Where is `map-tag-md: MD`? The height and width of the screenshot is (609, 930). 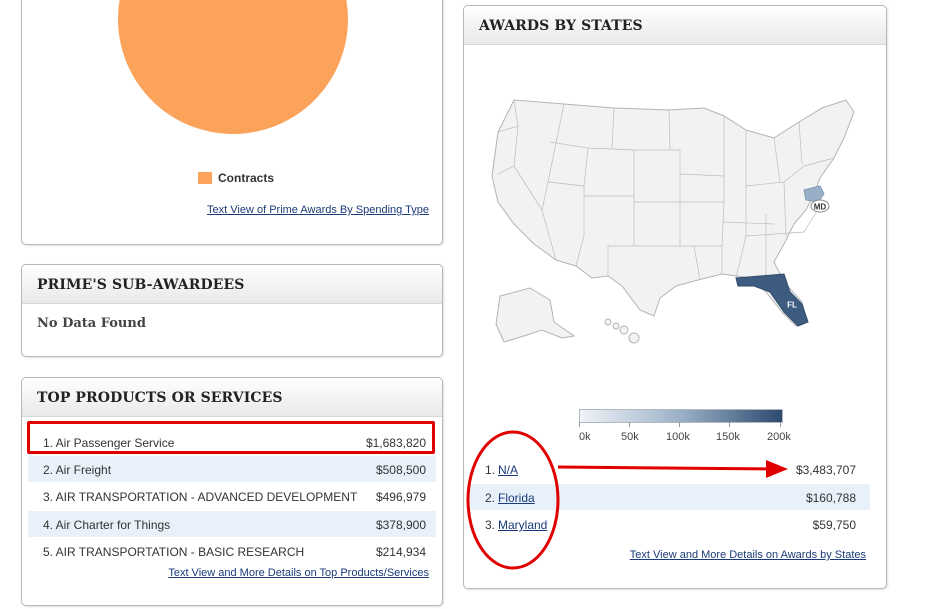
map-tag-md: MD is located at coordinates (820, 206).